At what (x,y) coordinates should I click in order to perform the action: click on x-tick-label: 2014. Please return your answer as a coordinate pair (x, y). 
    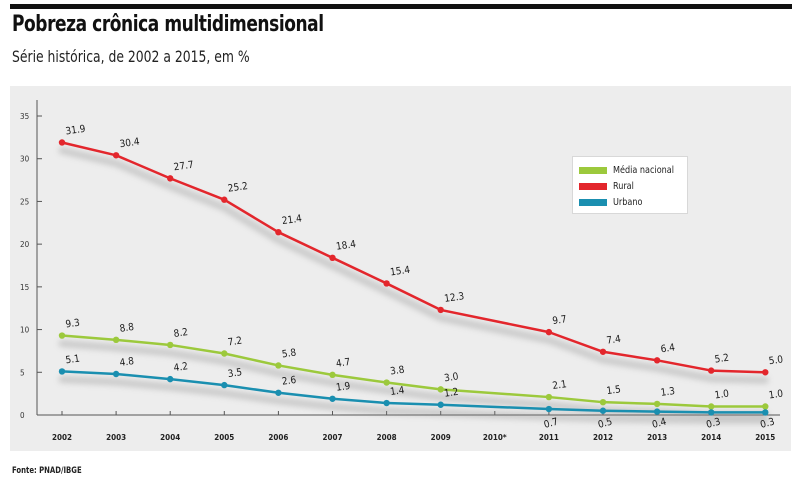
    Looking at the image, I should click on (711, 437).